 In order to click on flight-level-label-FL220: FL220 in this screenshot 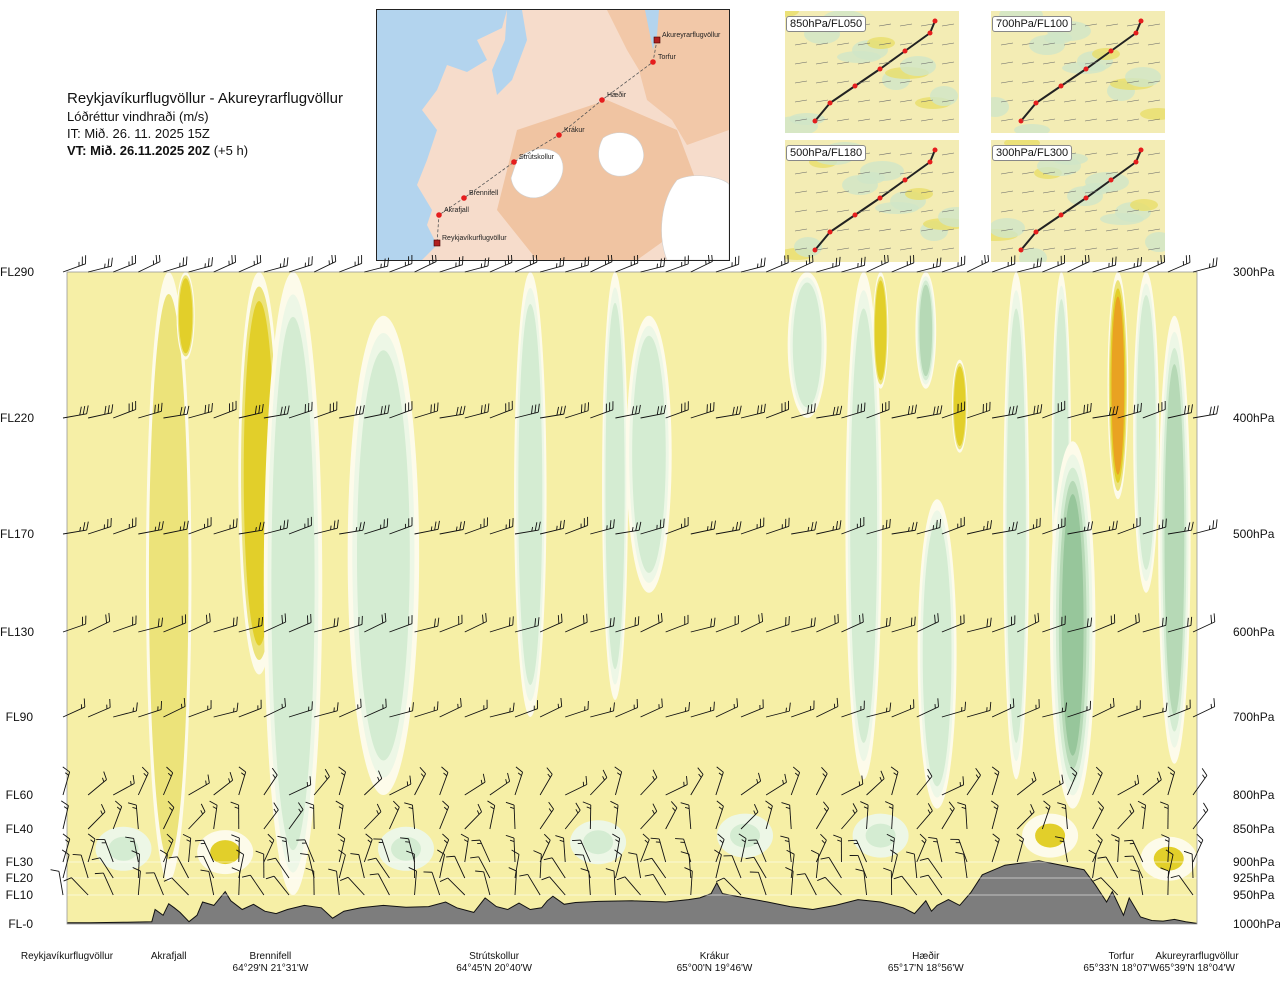, I will do `click(17, 418)`.